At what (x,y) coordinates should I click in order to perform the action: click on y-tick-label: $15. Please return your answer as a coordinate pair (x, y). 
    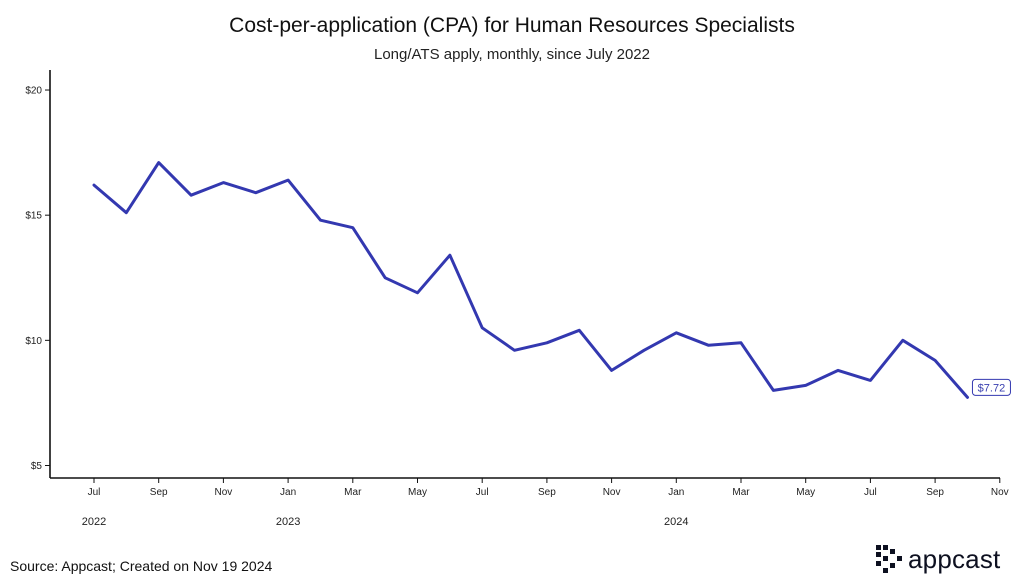
    Looking at the image, I should click on (33, 216).